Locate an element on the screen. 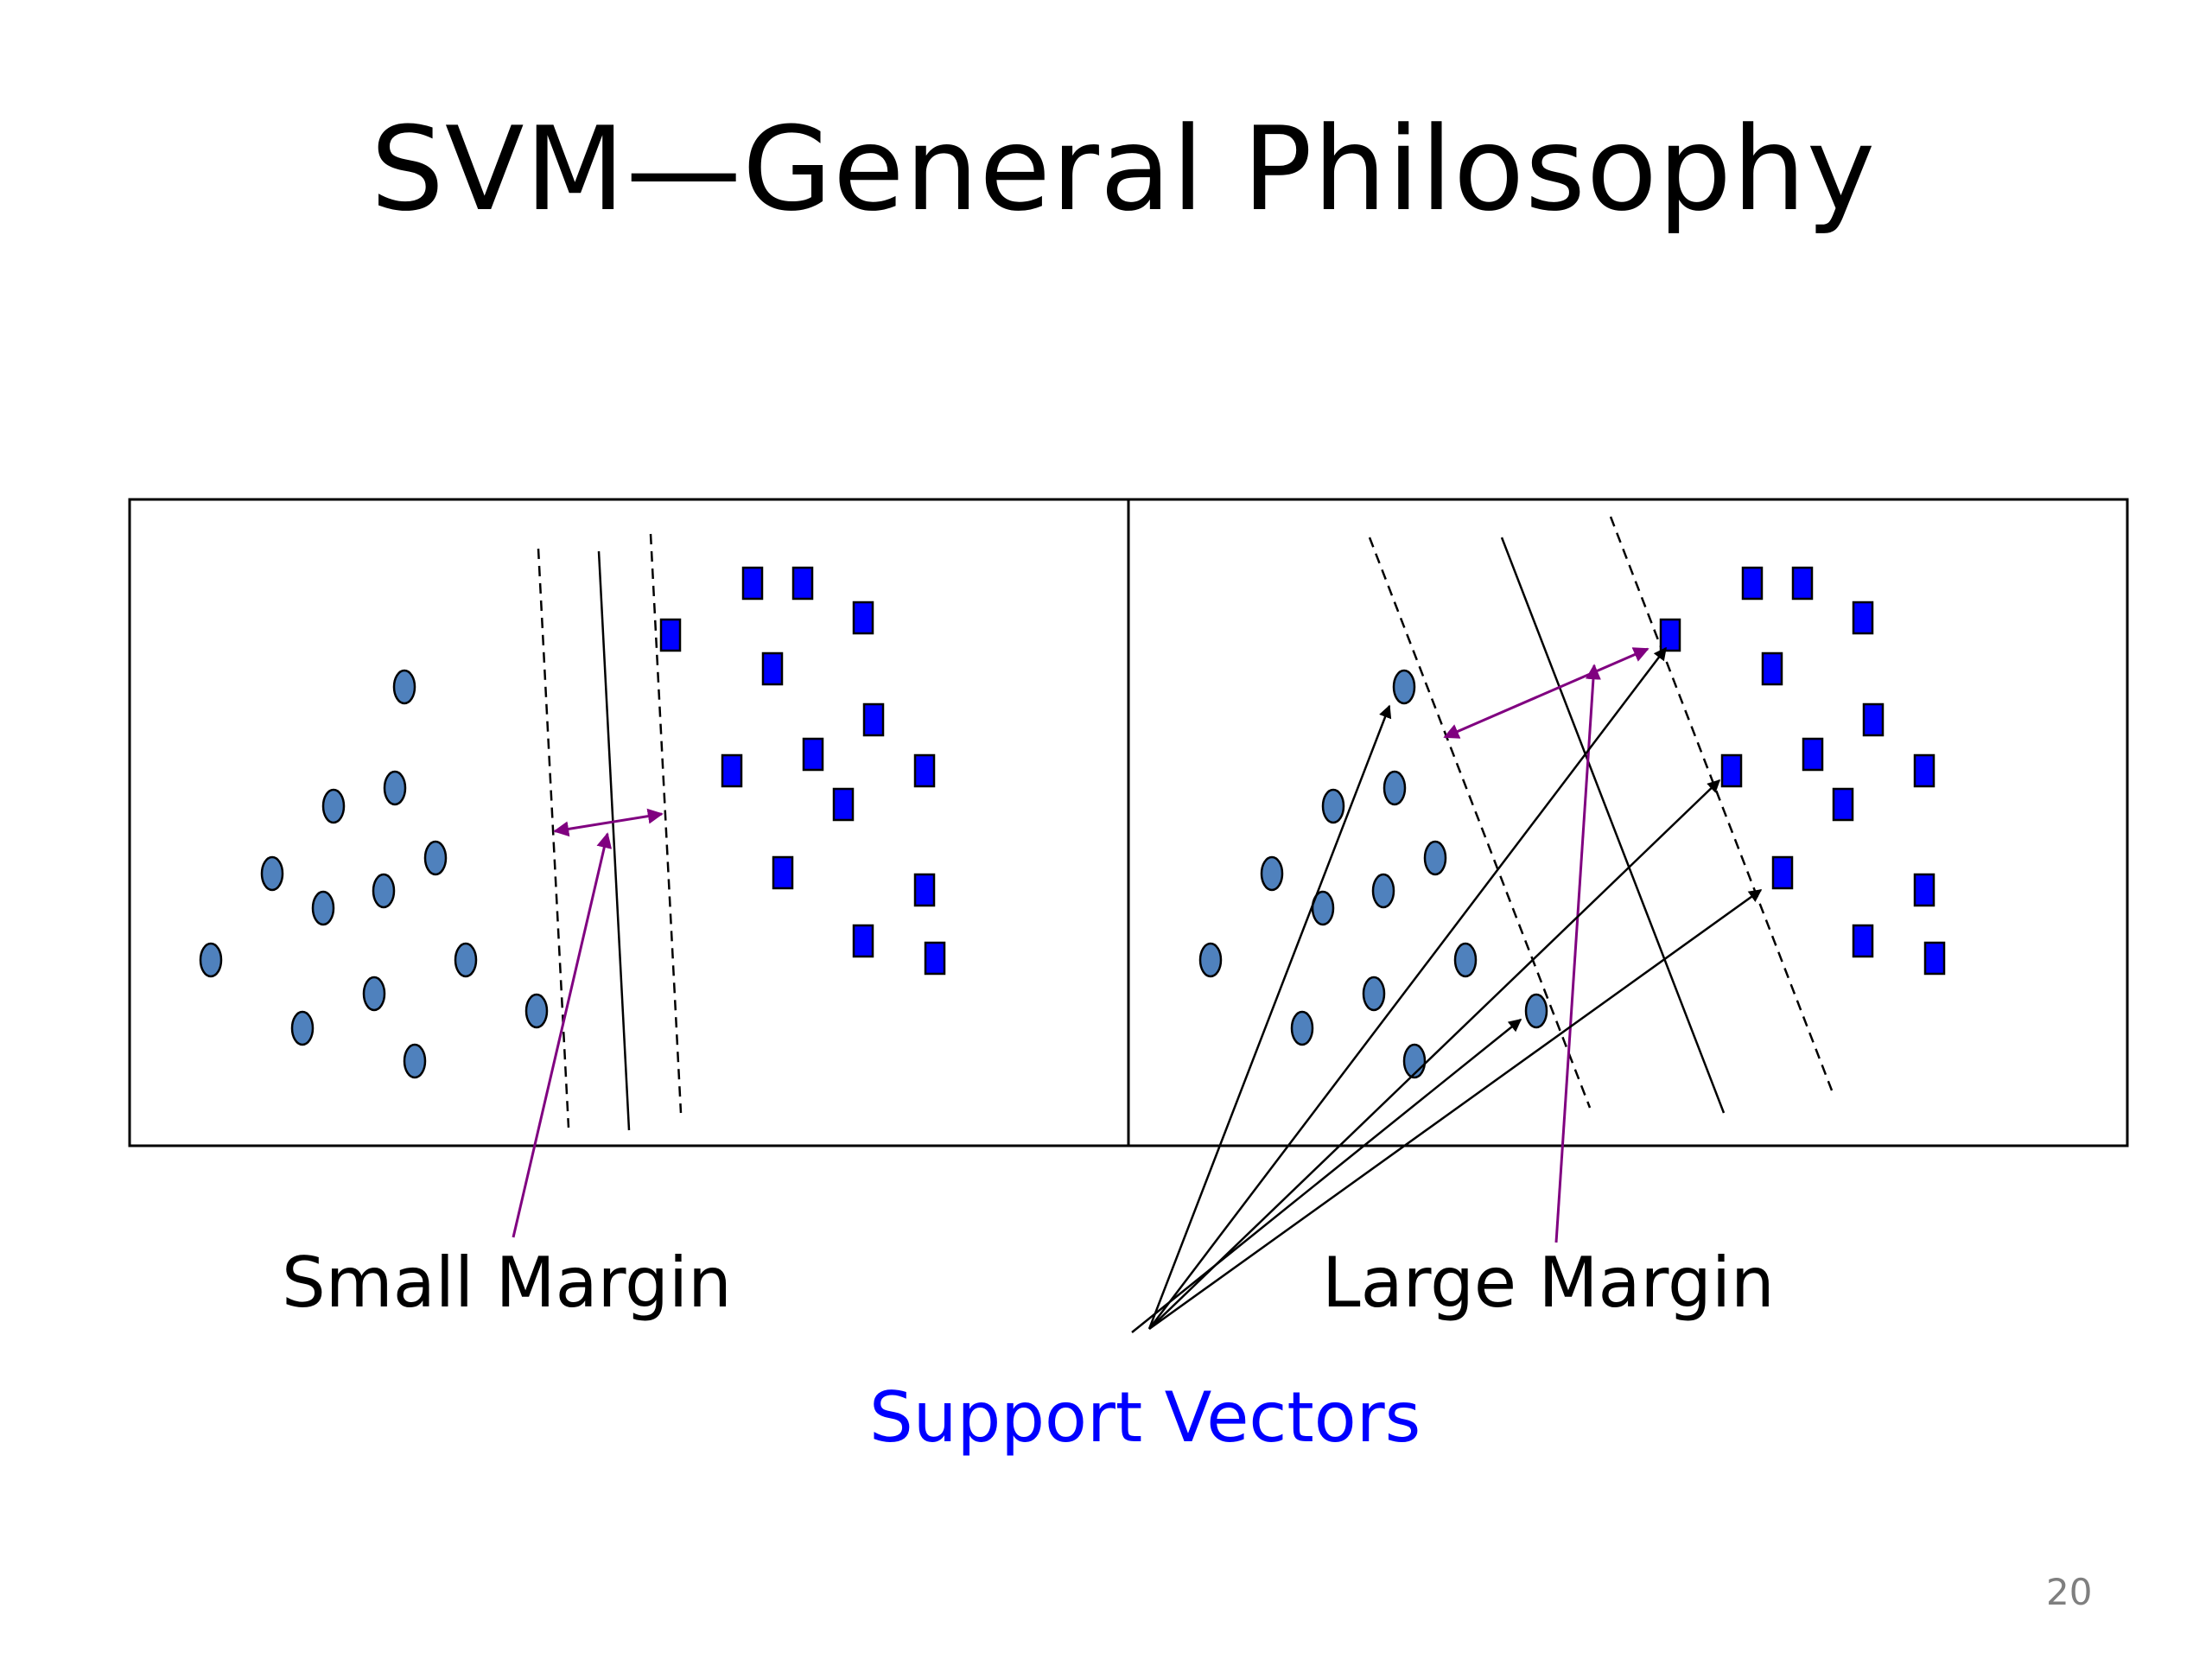  small-margin-label: Small Margin is located at coordinates (507, 1283).